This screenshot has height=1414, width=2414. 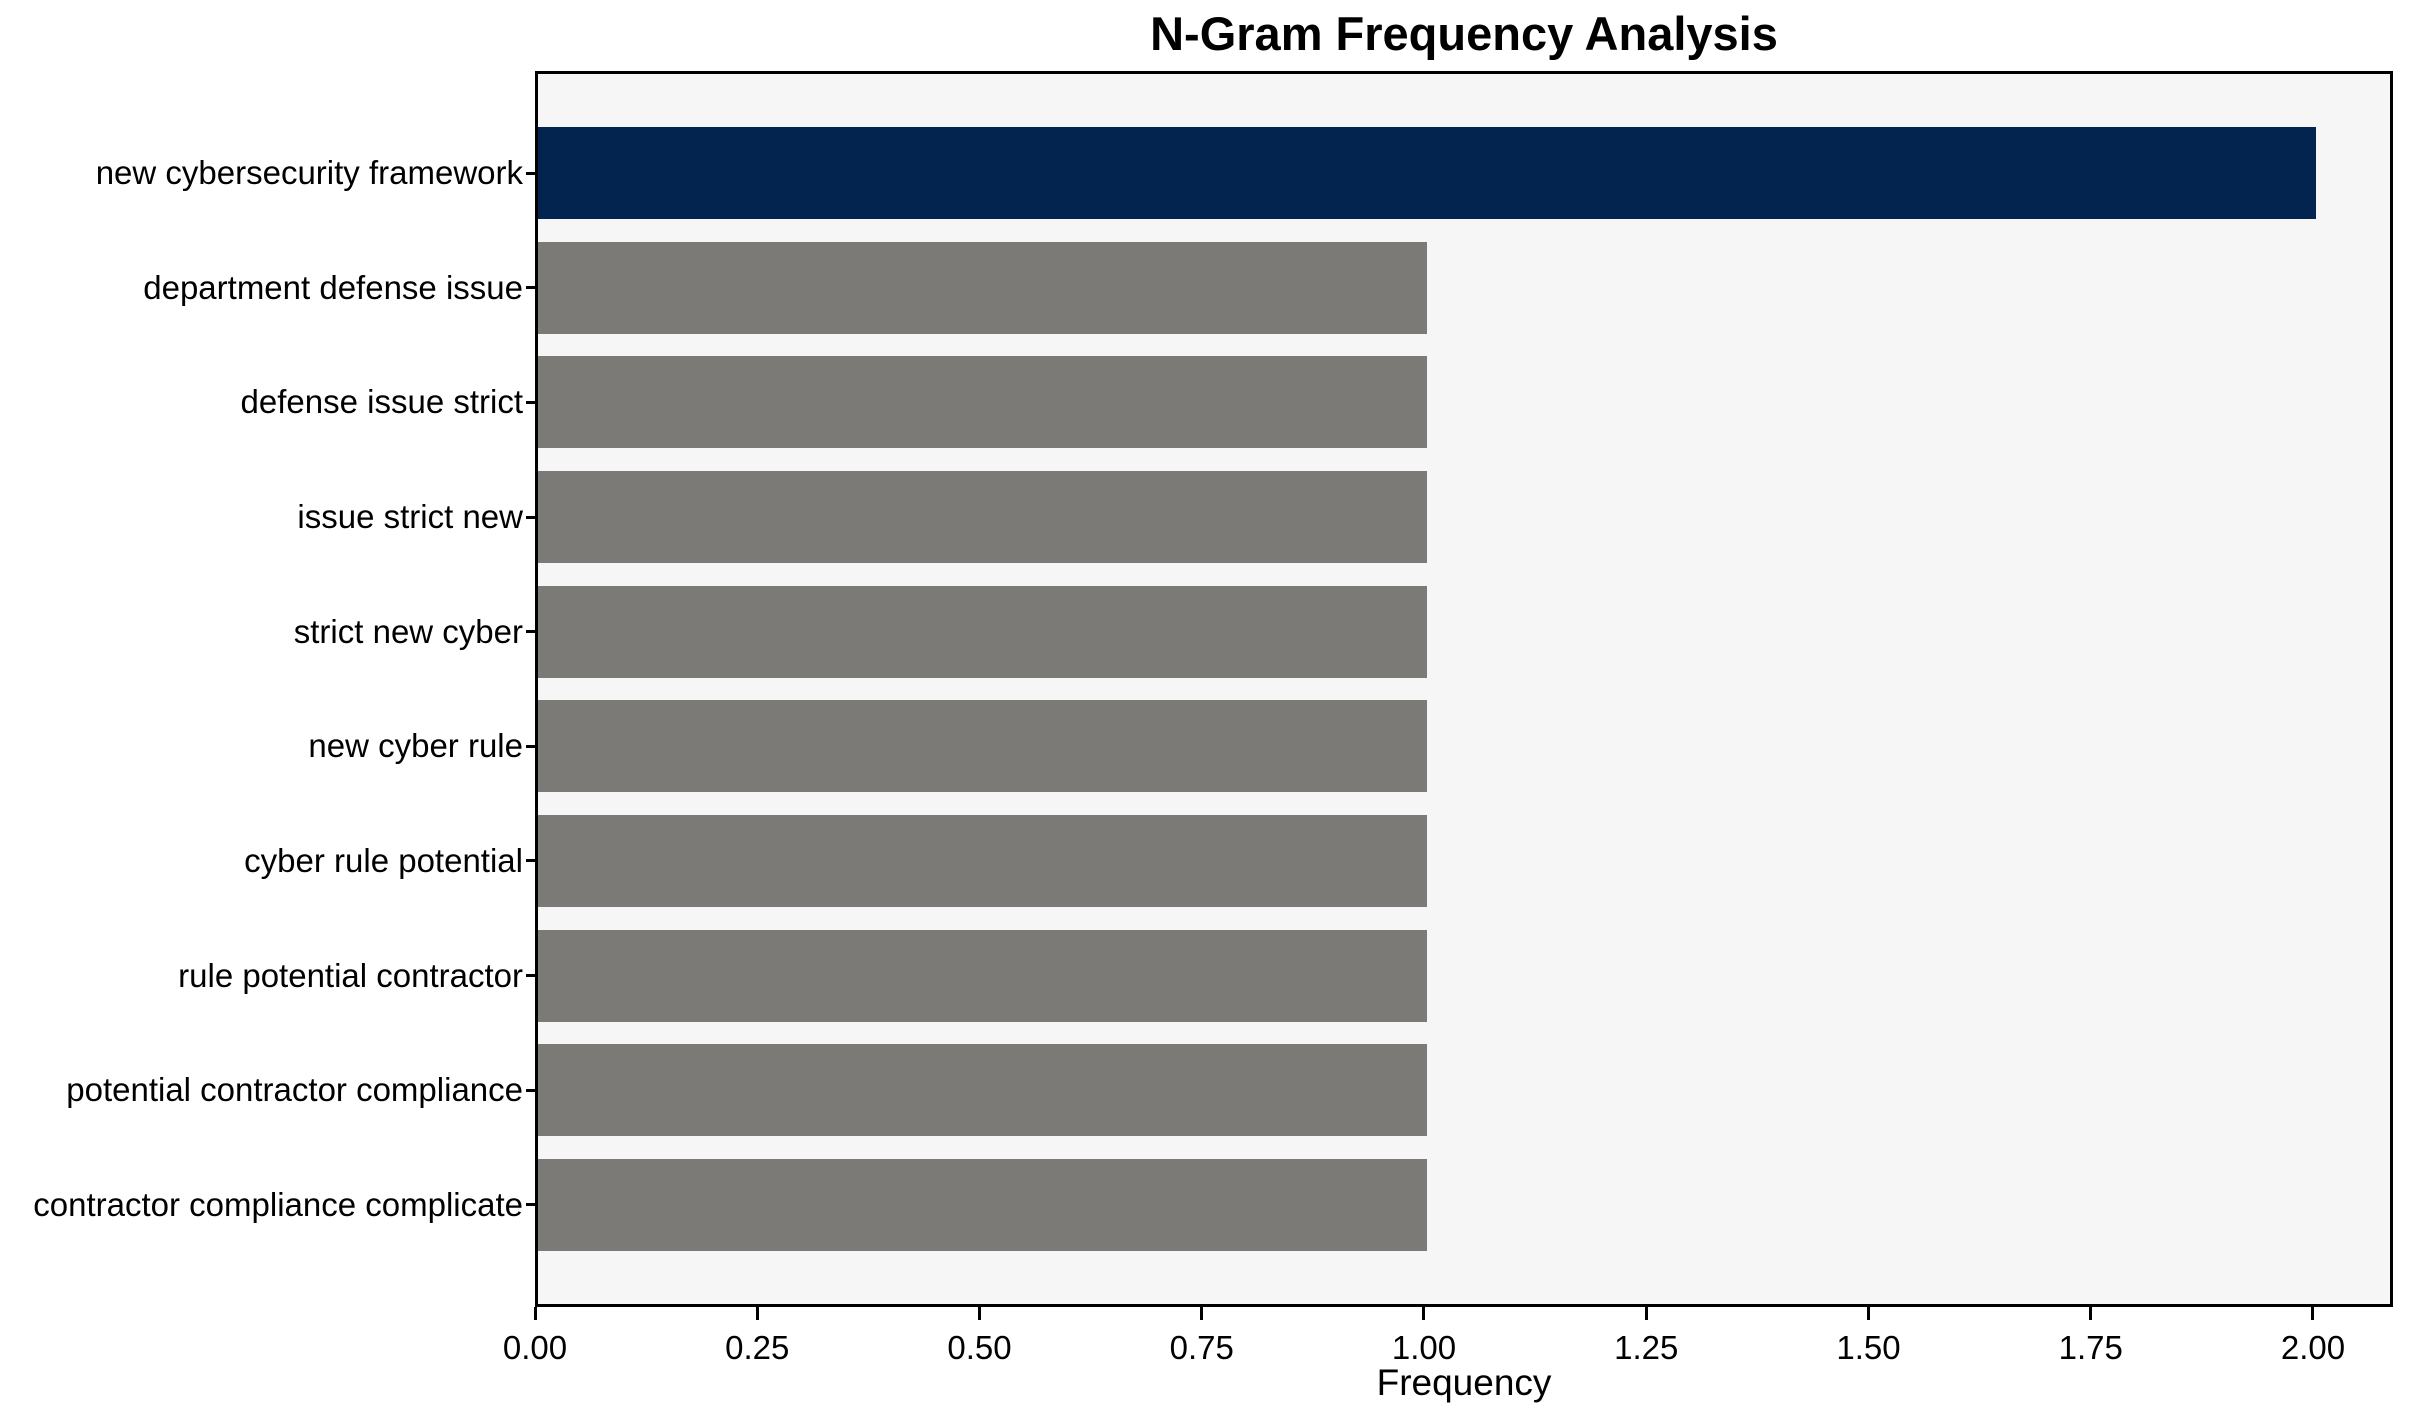 What do you see at coordinates (1868, 1347) in the screenshot?
I see `x-tick-label: 1.50` at bounding box center [1868, 1347].